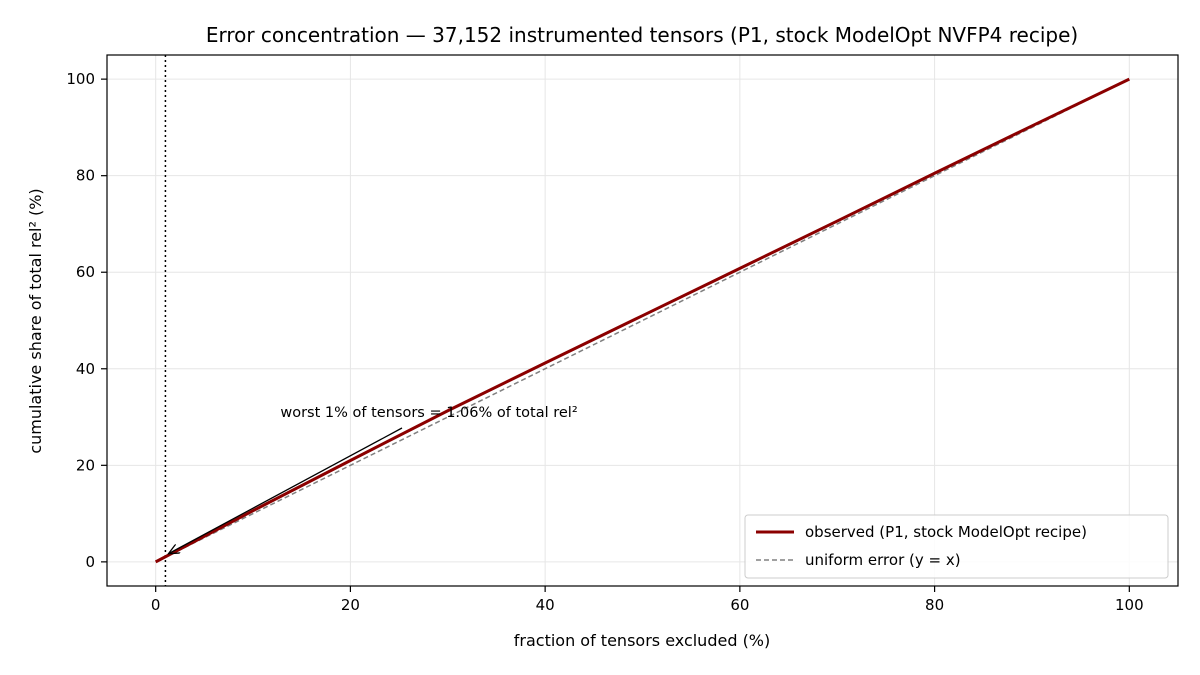  Describe the element at coordinates (80, 79) in the screenshot. I see `y-tick-label: 100` at that location.